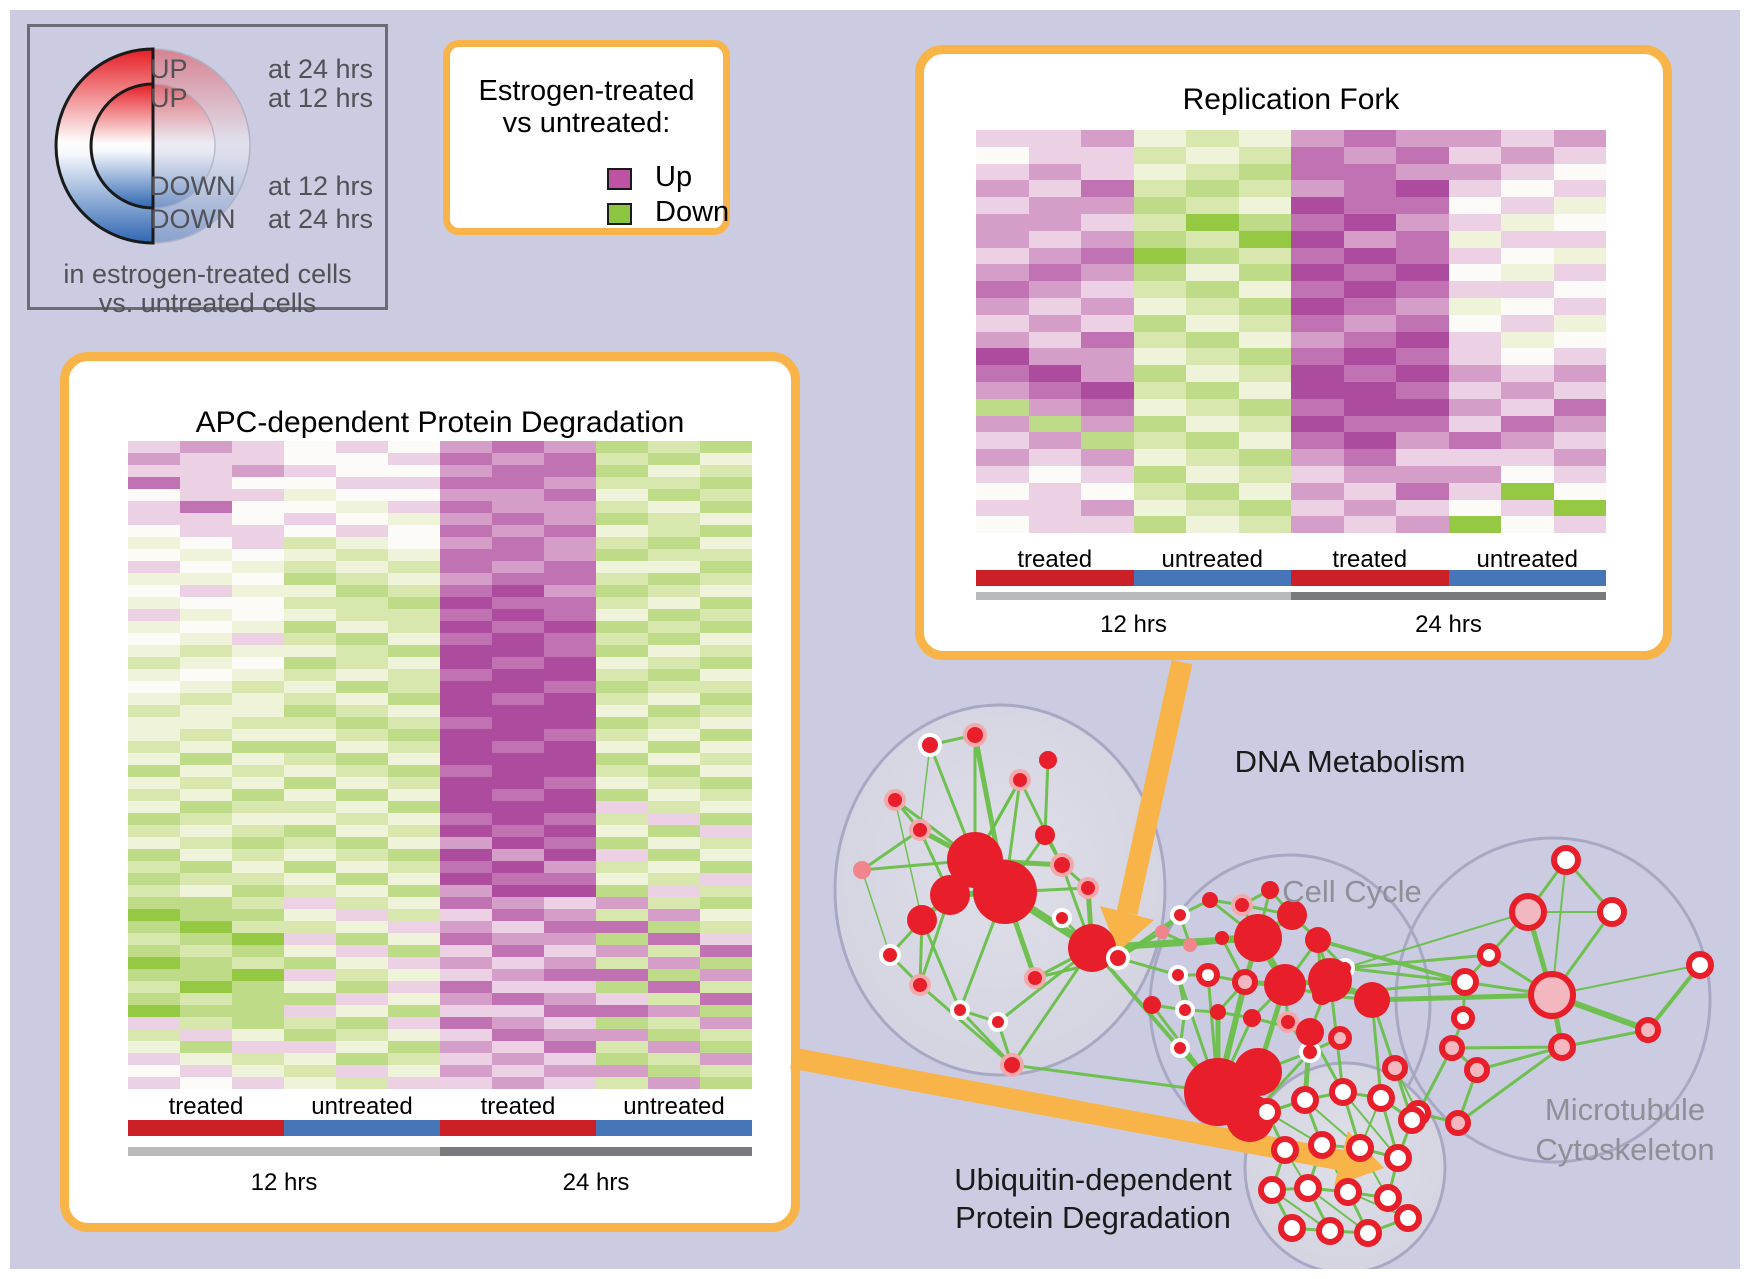 The image size is (1750, 1279). Describe the element at coordinates (207, 303) in the screenshot. I see `legend-caption-line2: vs. untreated cells` at that location.